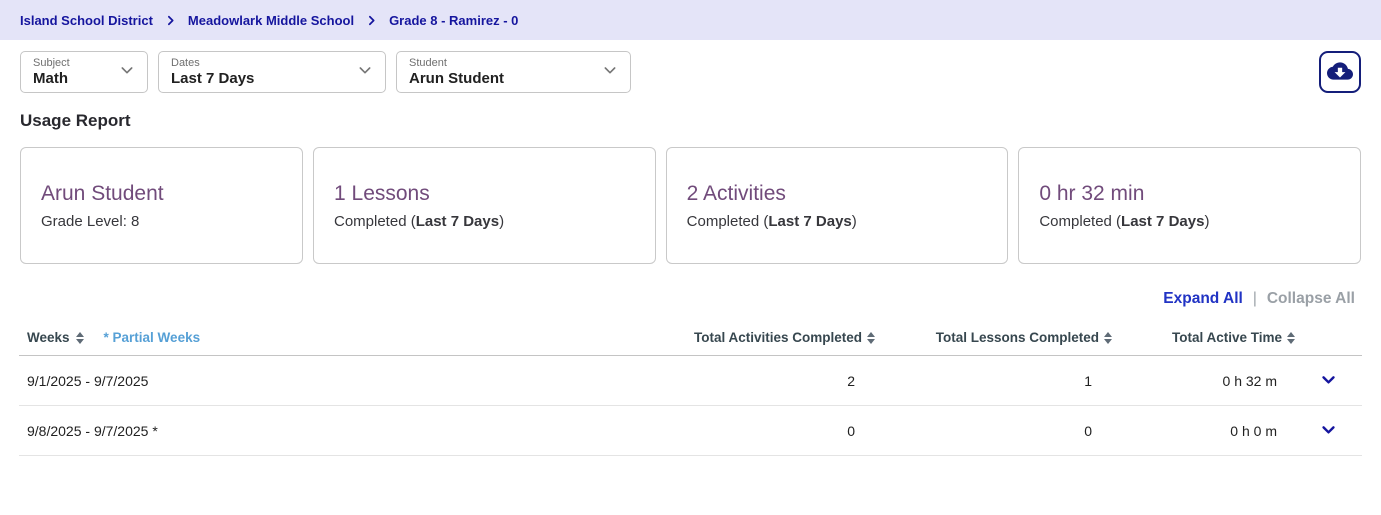 The width and height of the screenshot is (1381, 515). I want to click on cloud-download-icon, so click(1340, 72).